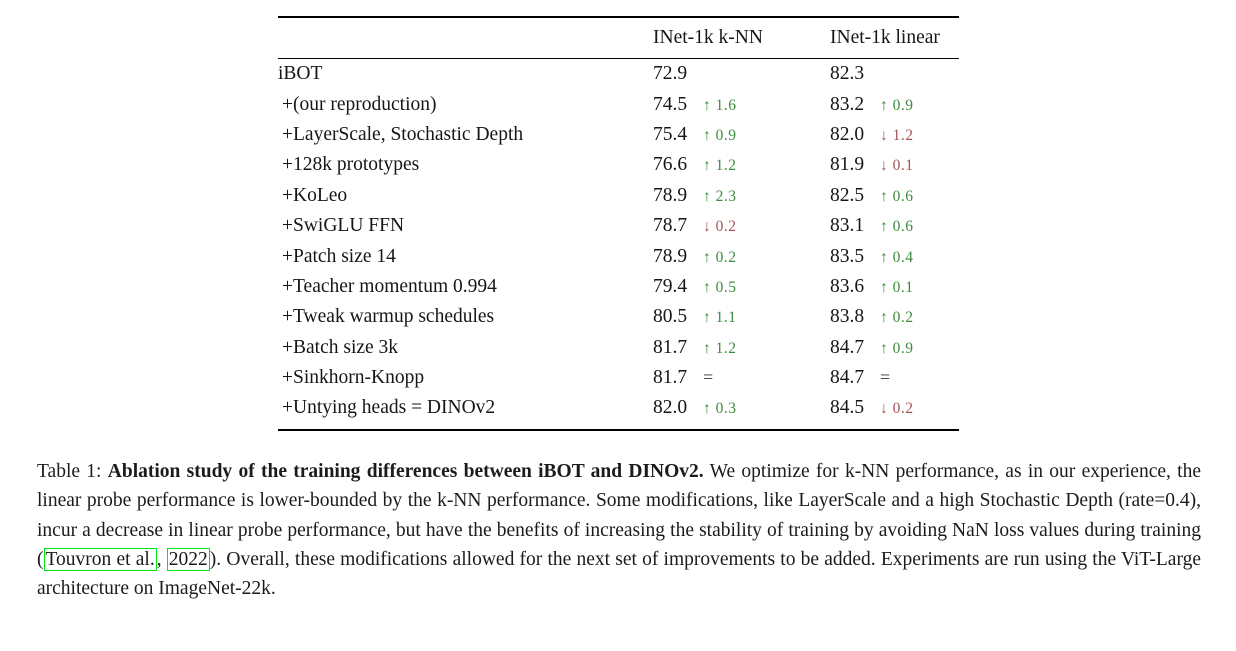 This screenshot has width=1236, height=651. I want to click on linear-value: 83.2, so click(847, 104).